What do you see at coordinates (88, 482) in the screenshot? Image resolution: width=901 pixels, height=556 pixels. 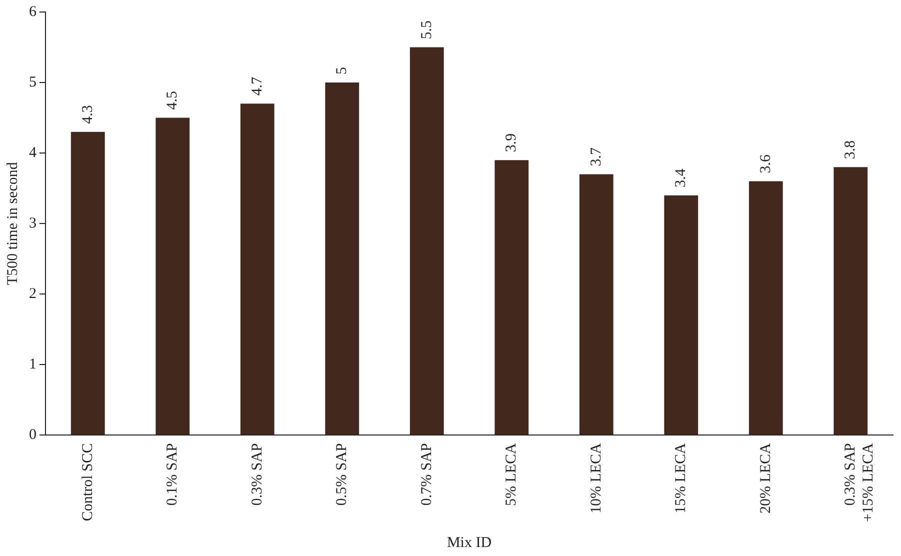 I see `x-tick-label: Control SCC` at bounding box center [88, 482].